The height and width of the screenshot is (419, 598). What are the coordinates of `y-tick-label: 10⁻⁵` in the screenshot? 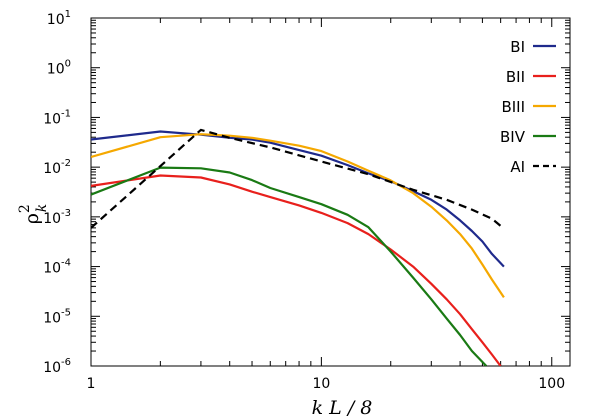 It's located at (57, 316).